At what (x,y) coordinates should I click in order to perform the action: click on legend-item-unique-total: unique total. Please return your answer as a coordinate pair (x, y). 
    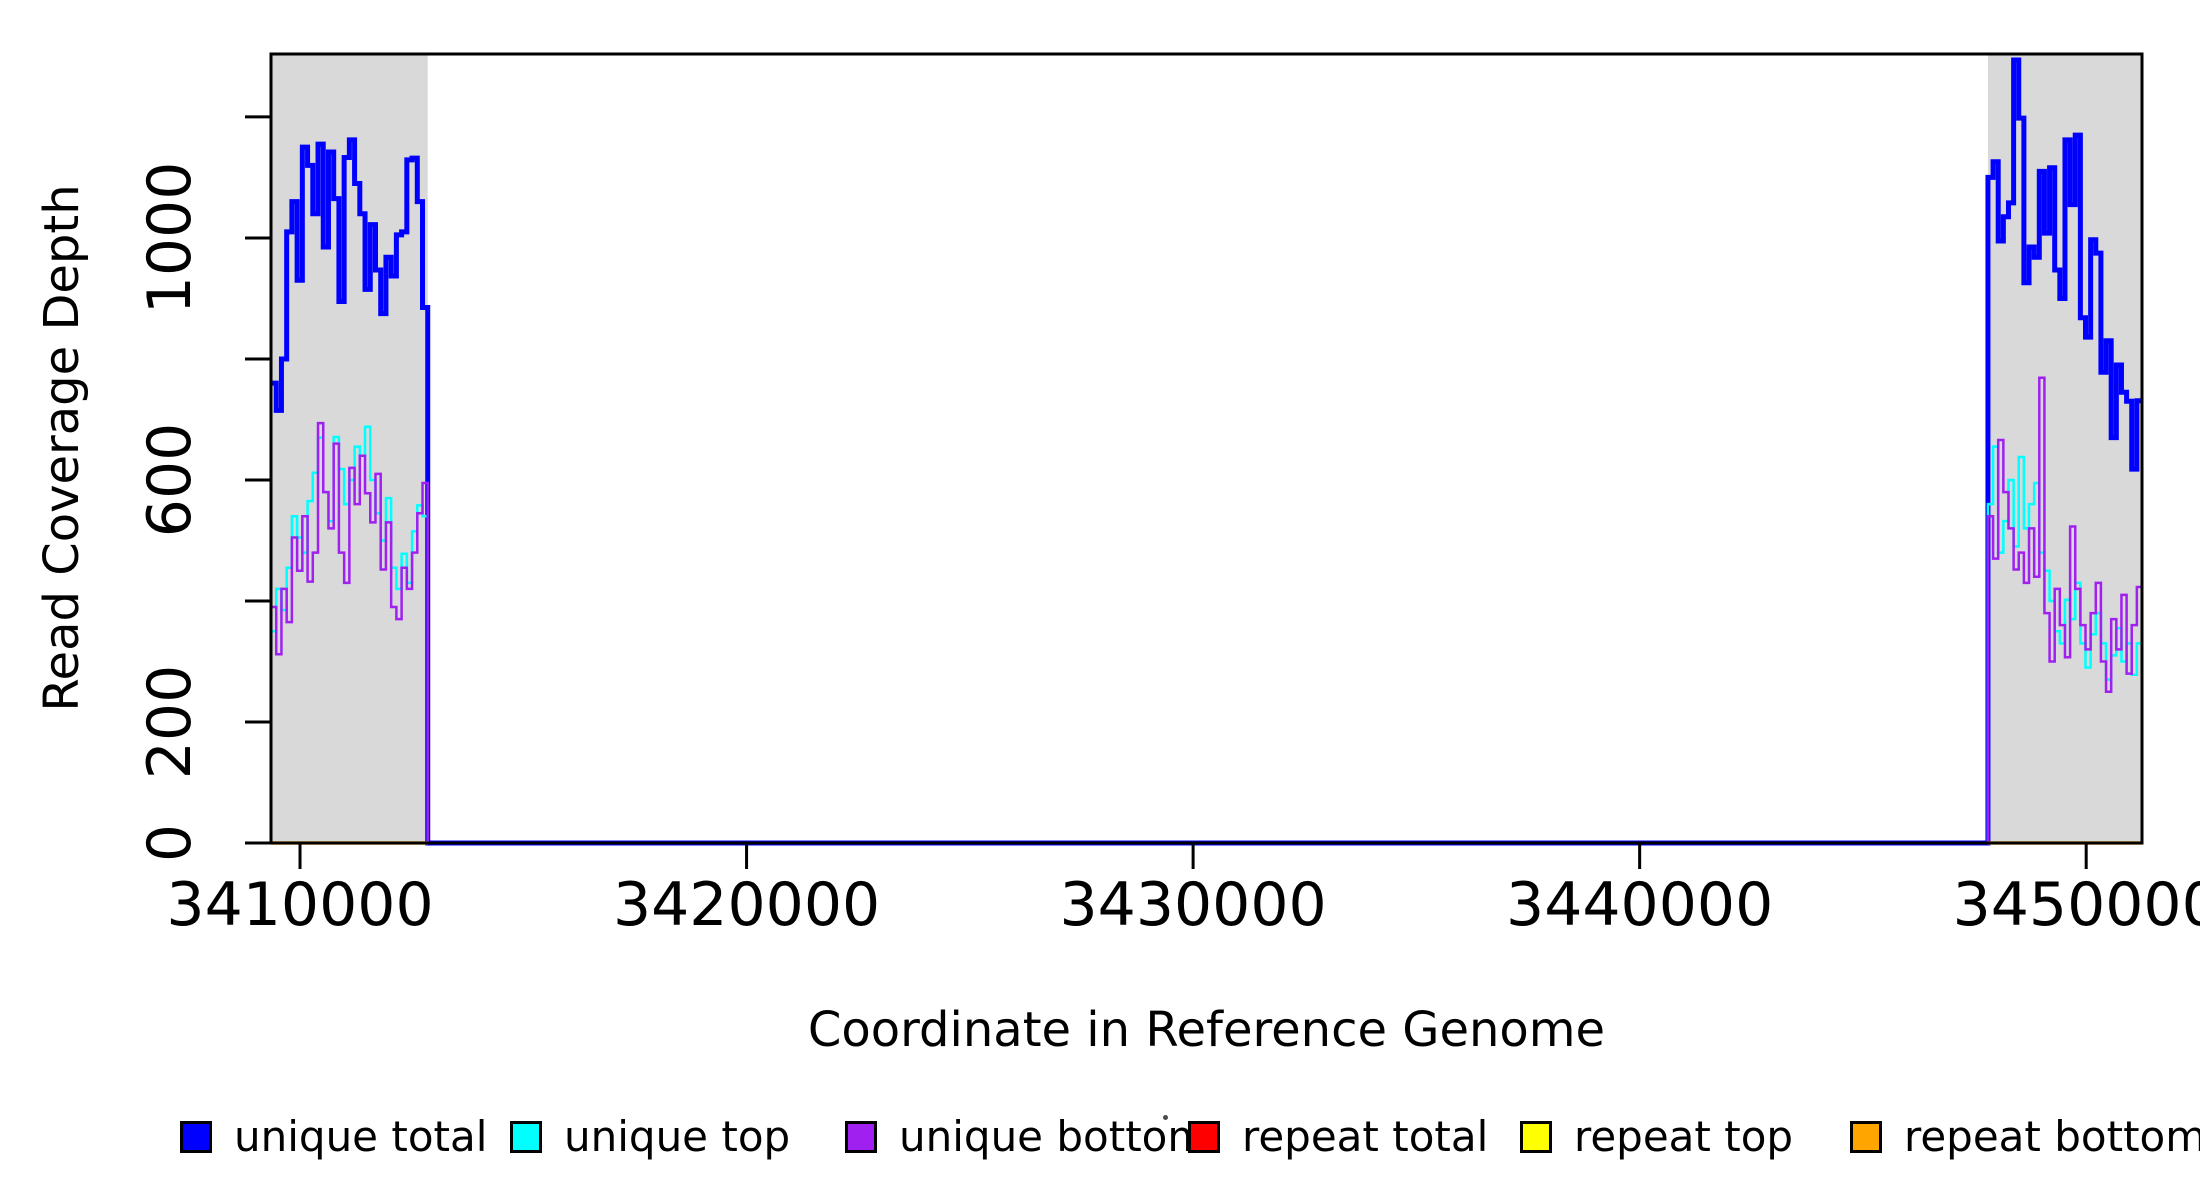
    Looking at the image, I should click on (334, 1136).